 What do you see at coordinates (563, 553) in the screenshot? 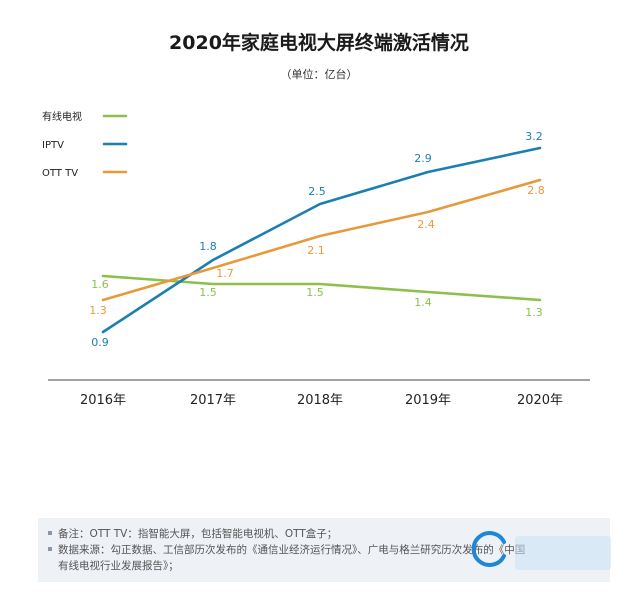
I see `watermark-box` at bounding box center [563, 553].